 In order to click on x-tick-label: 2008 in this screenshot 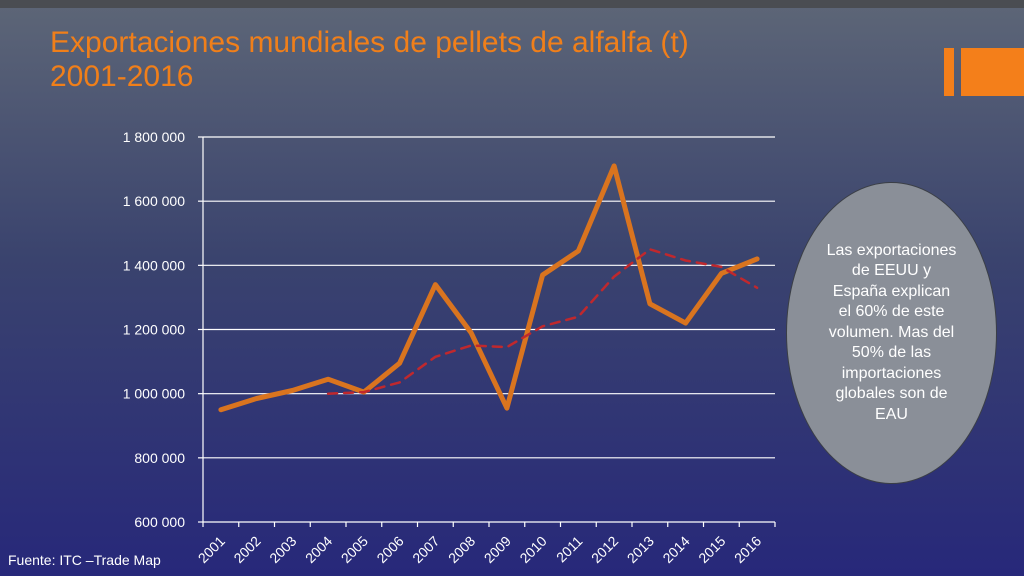, I will do `click(461, 549)`.